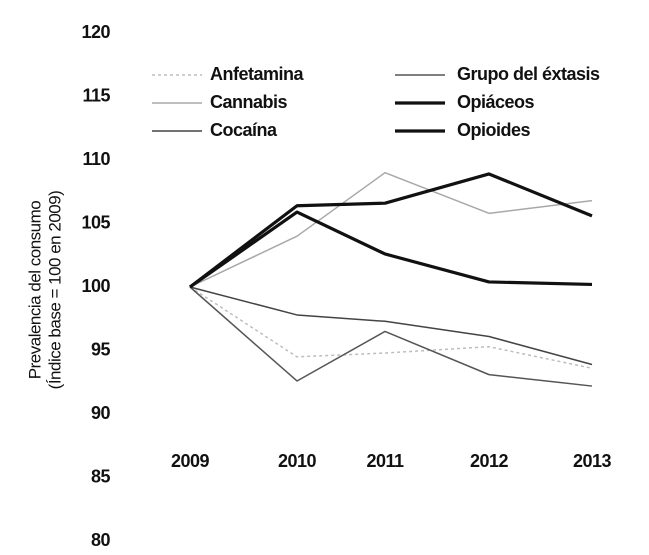 This screenshot has width=649, height=555. I want to click on y-tick-label: 100, so click(95, 286).